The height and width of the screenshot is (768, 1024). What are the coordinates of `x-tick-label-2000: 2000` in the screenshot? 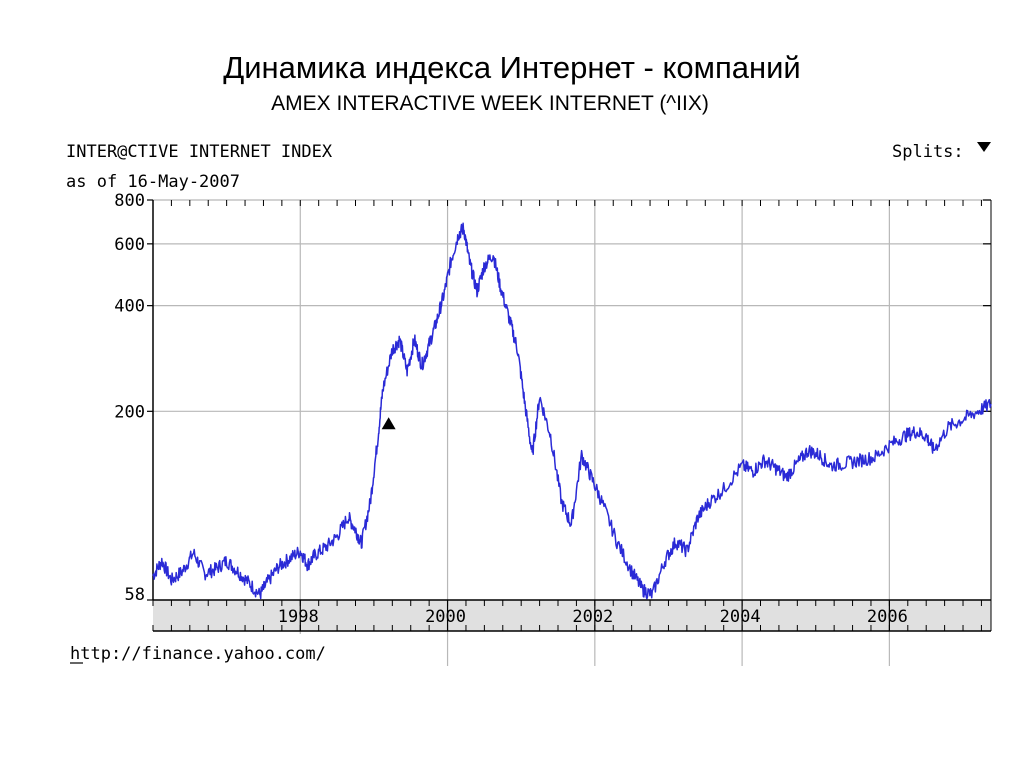 It's located at (445, 617).